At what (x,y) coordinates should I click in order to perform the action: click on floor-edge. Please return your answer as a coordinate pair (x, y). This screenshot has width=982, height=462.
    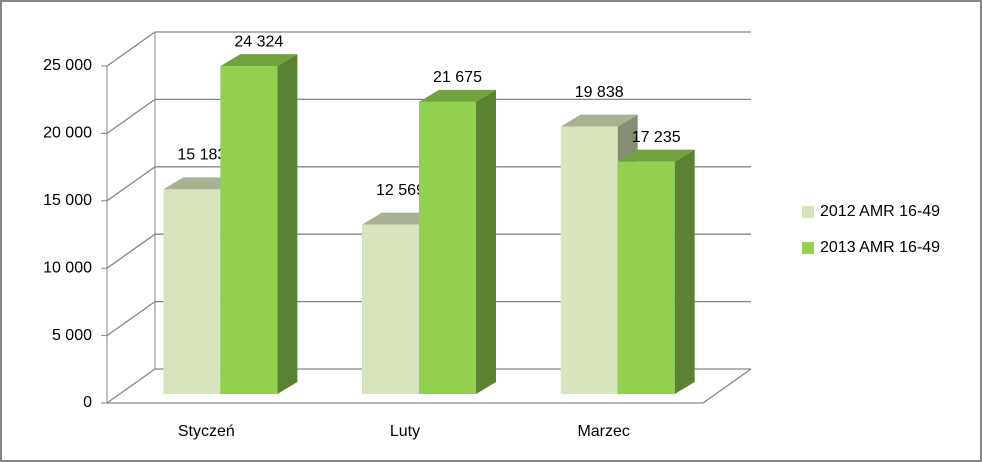
    Looking at the image, I should click on (429, 386).